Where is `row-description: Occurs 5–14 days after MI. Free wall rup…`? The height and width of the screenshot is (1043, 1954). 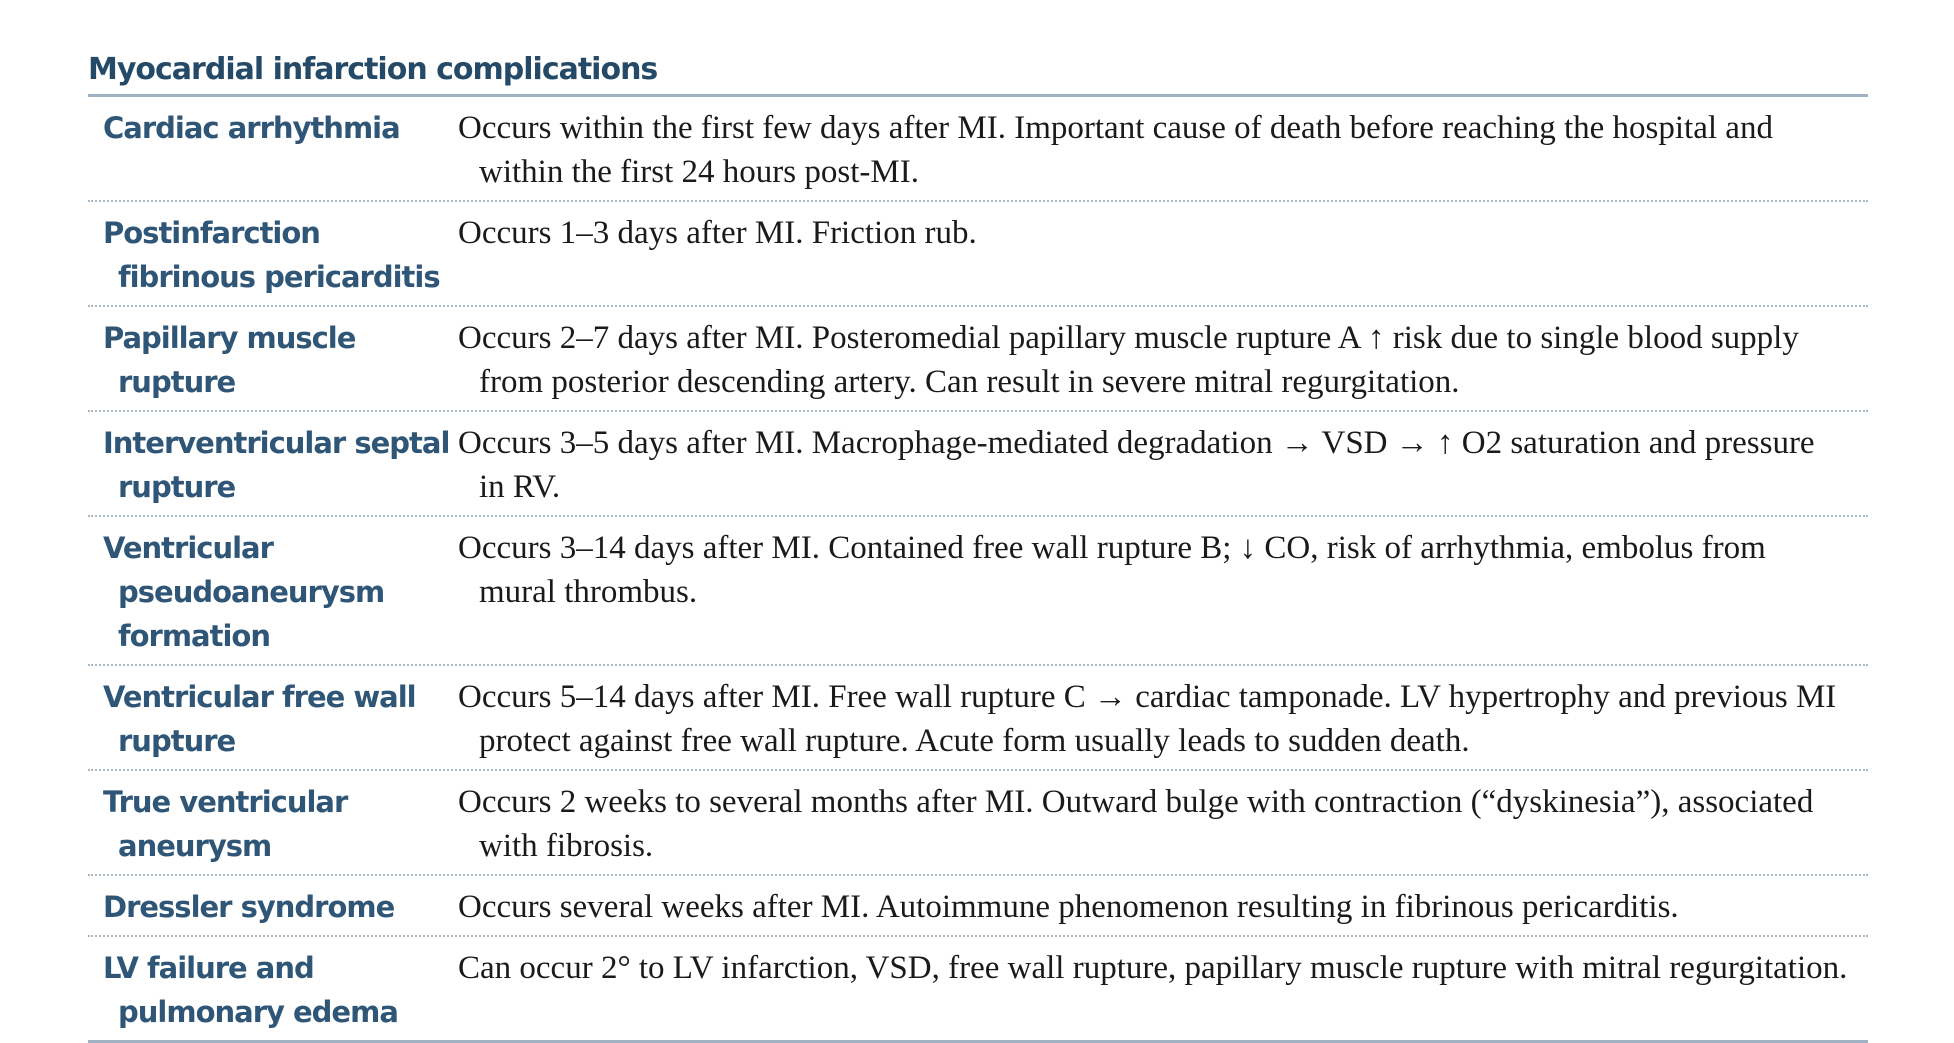
row-description: Occurs 5–14 days after MI. Free wall rup… is located at coordinates (1147, 719).